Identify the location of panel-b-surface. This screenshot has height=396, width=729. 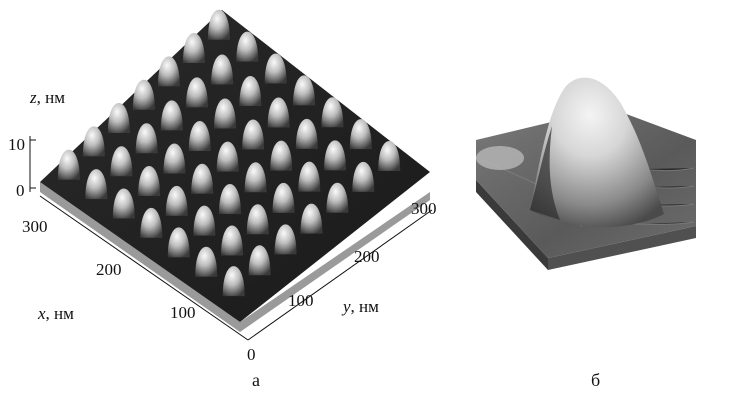
(586, 173).